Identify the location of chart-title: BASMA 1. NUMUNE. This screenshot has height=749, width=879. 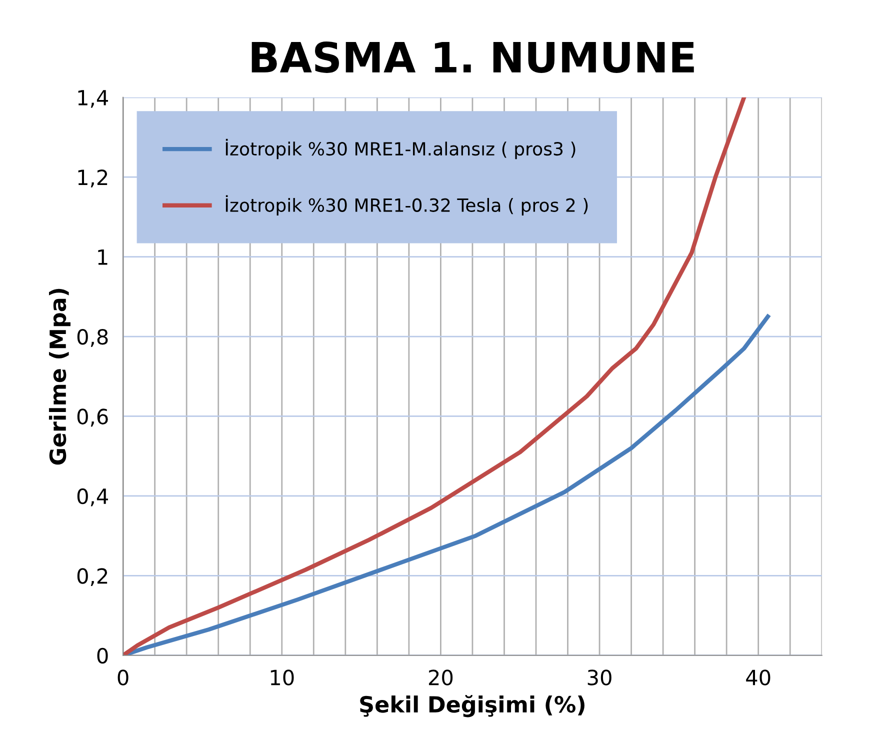
(473, 57).